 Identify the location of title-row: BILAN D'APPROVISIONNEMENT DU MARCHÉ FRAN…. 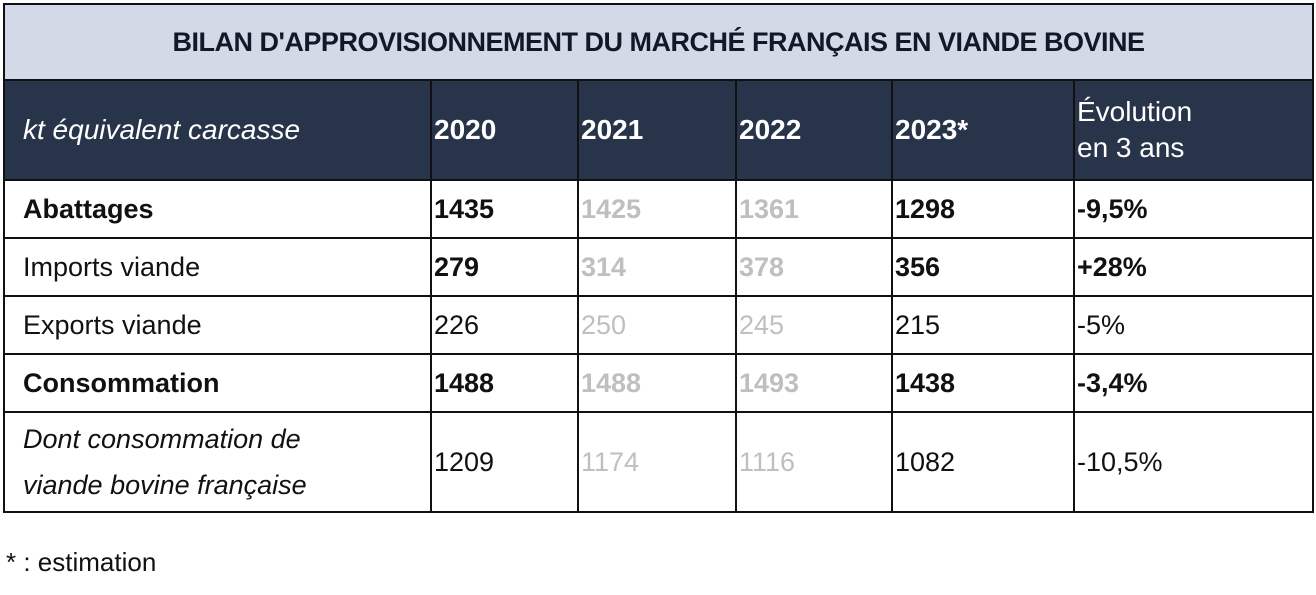
(658, 42).